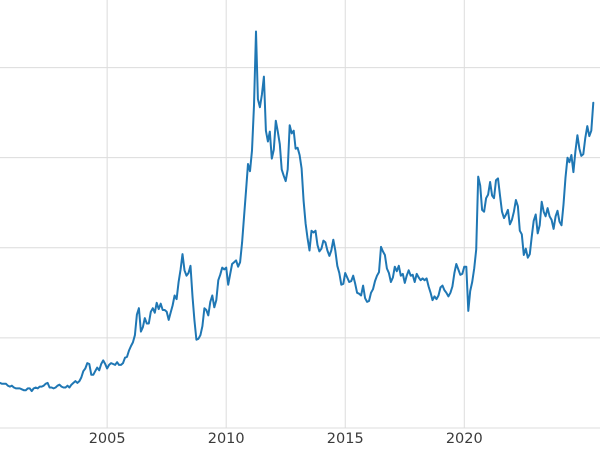 This screenshot has width=600, height=450. I want to click on x-tick-label: 2020, so click(464, 439).